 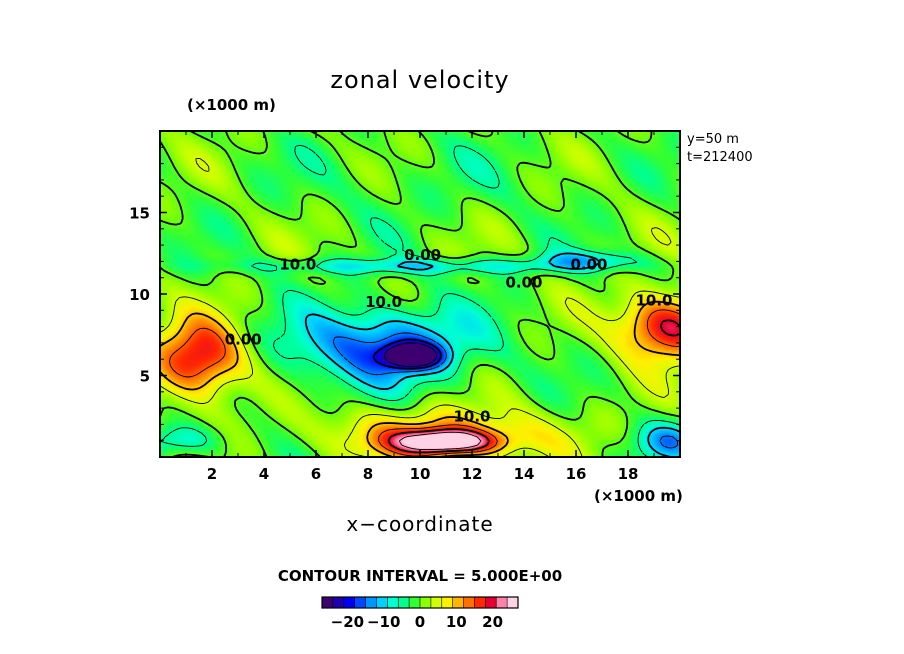 What do you see at coordinates (139, 214) in the screenshot?
I see `y-tick-label: 15` at bounding box center [139, 214].